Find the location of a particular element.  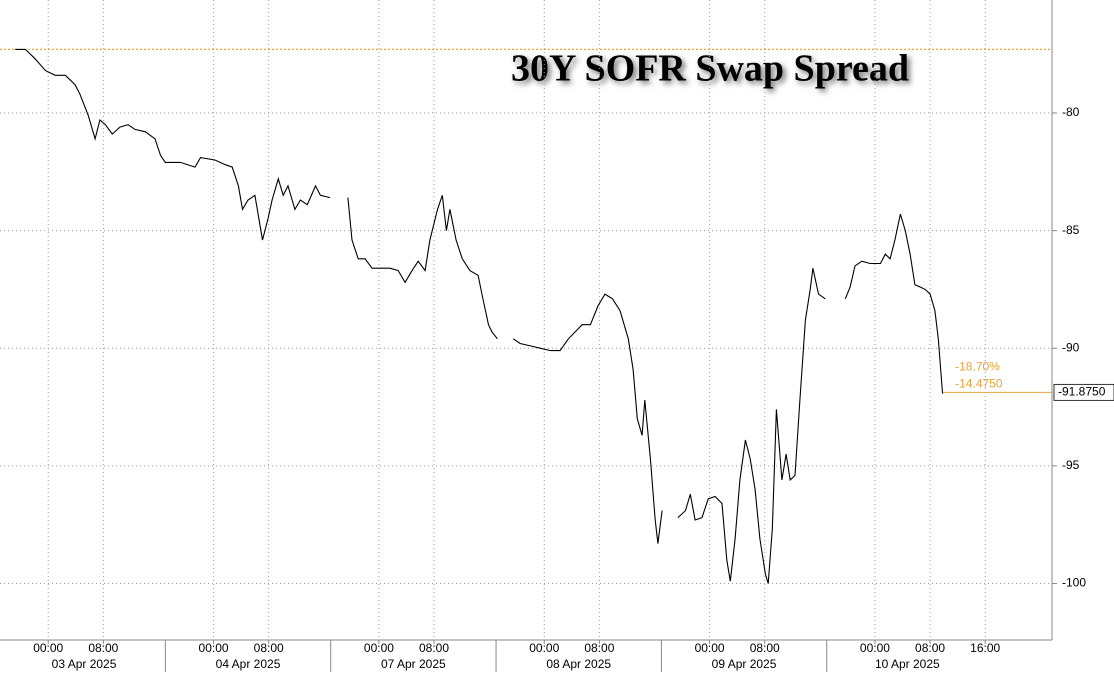

x-tick-label: 16:00 is located at coordinates (985, 648).